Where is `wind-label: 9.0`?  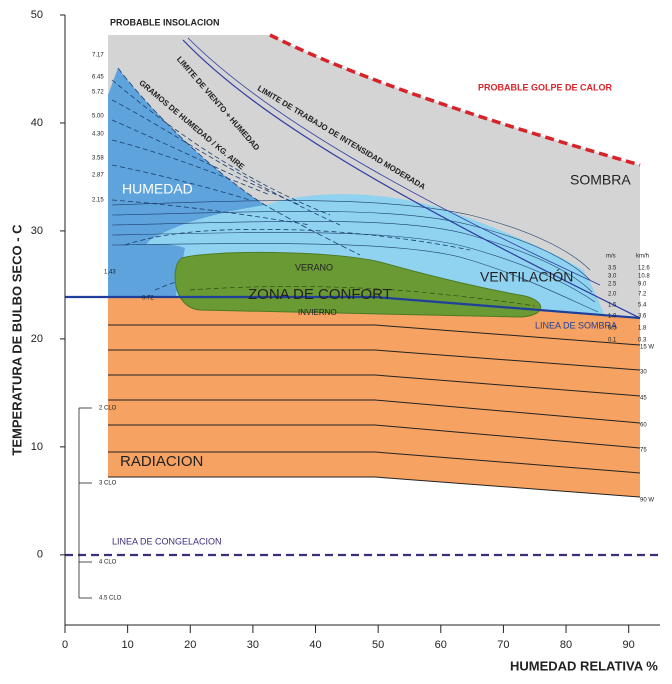
wind-label: 9.0 is located at coordinates (642, 285).